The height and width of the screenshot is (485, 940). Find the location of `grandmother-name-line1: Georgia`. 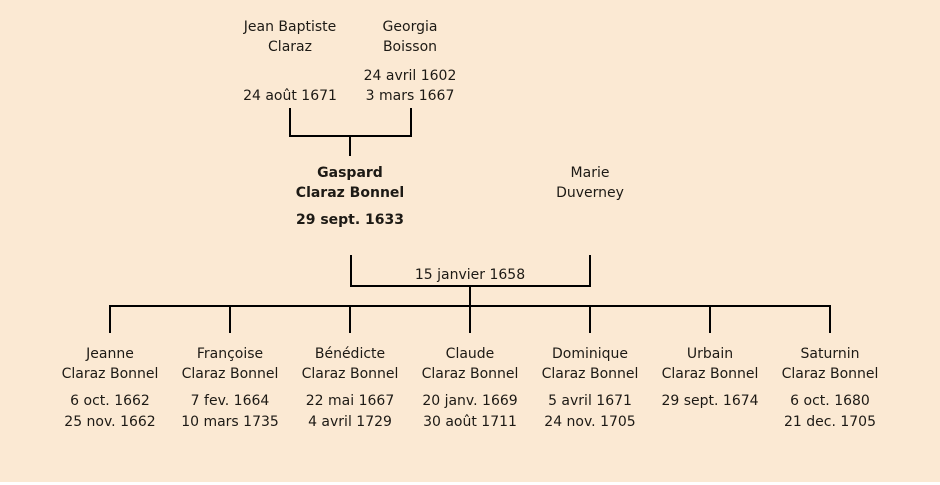

grandmother-name-line1: Georgia is located at coordinates (410, 27).